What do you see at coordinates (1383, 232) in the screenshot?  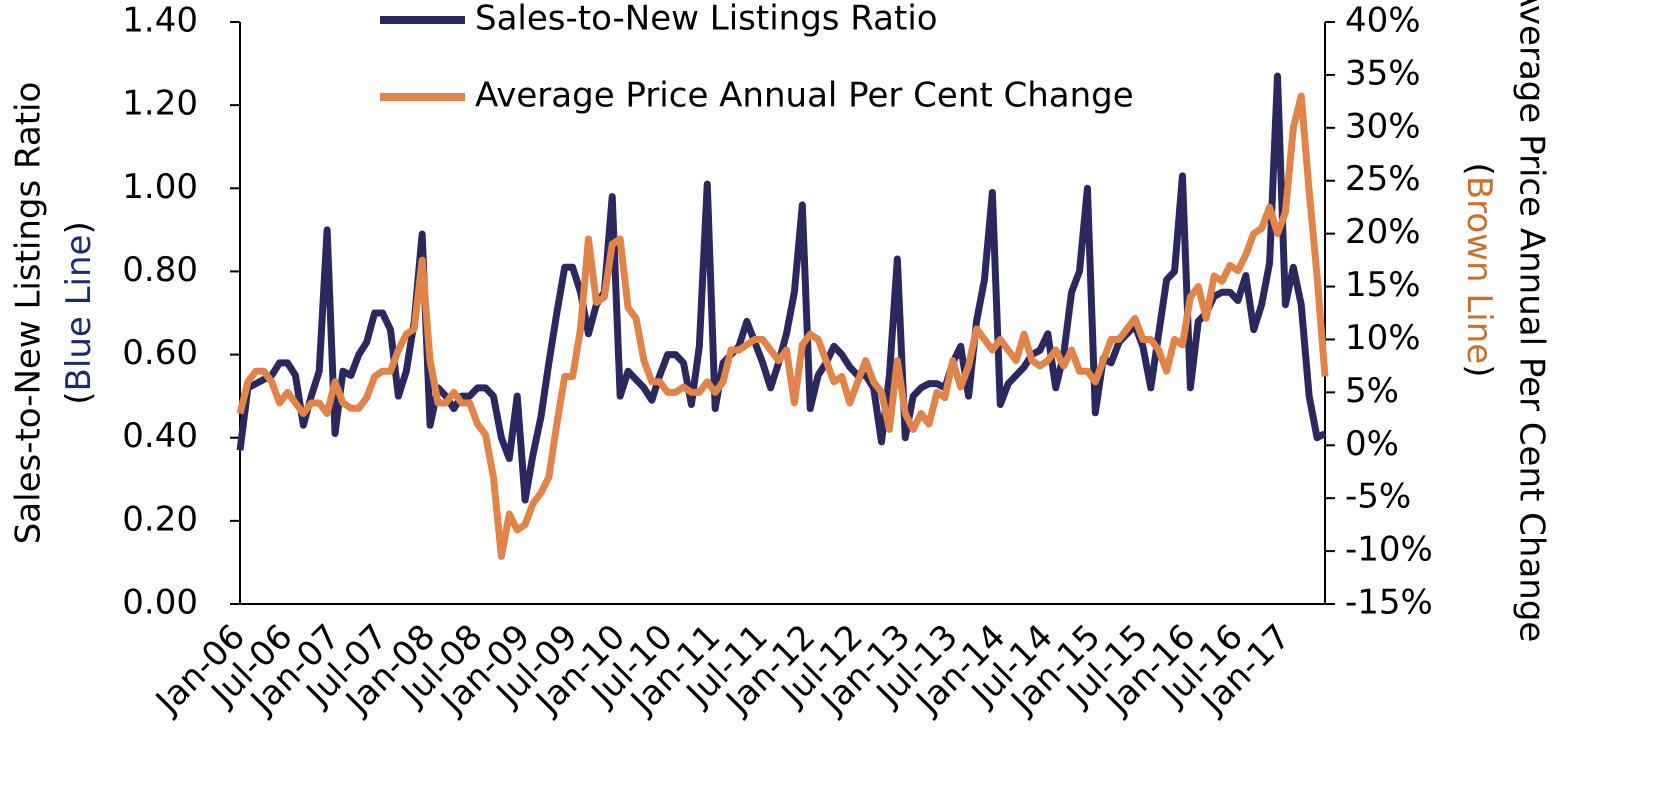 I see `y2-tick-label: 20%` at bounding box center [1383, 232].